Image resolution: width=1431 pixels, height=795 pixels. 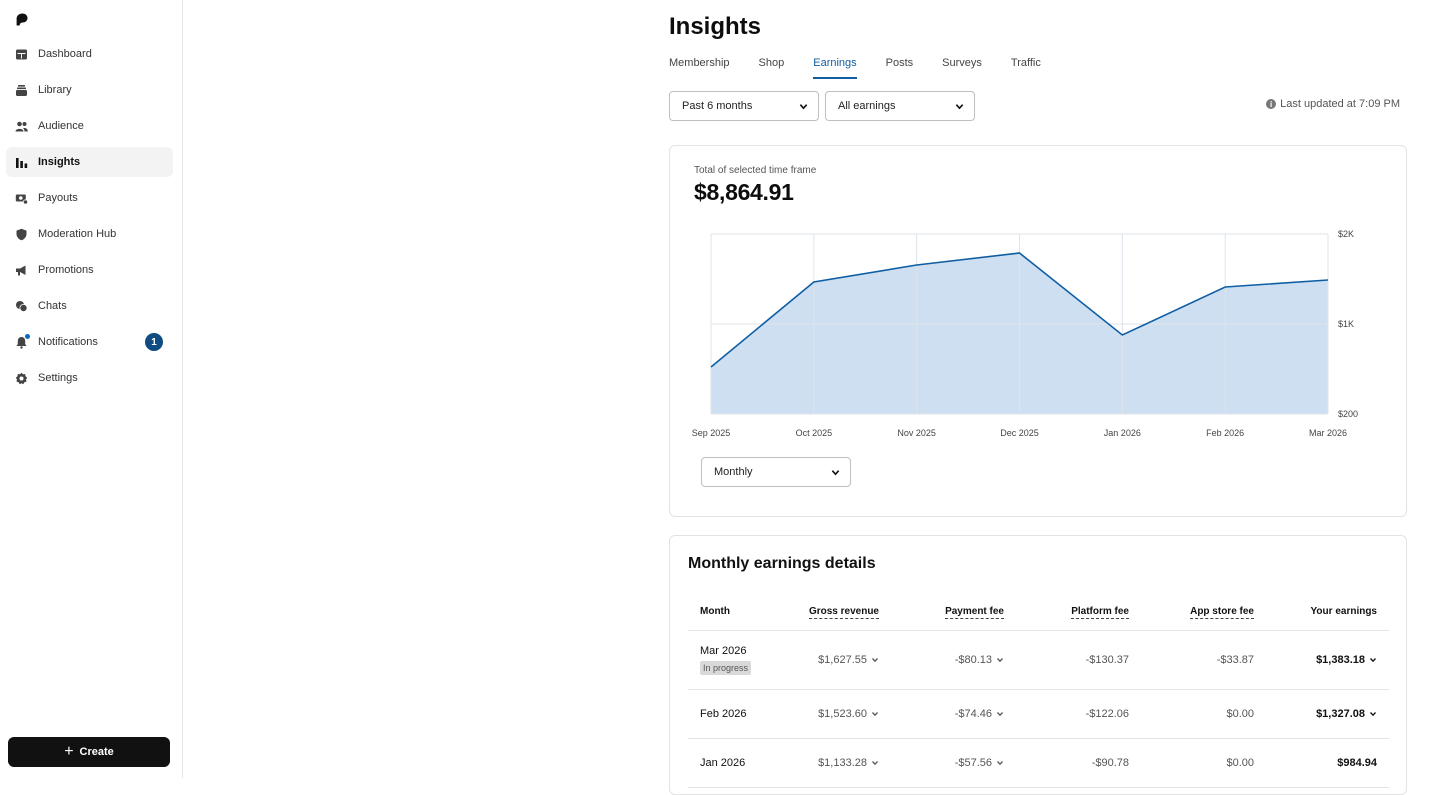 I want to click on sidebar-item-label: Library, so click(x=55, y=90).